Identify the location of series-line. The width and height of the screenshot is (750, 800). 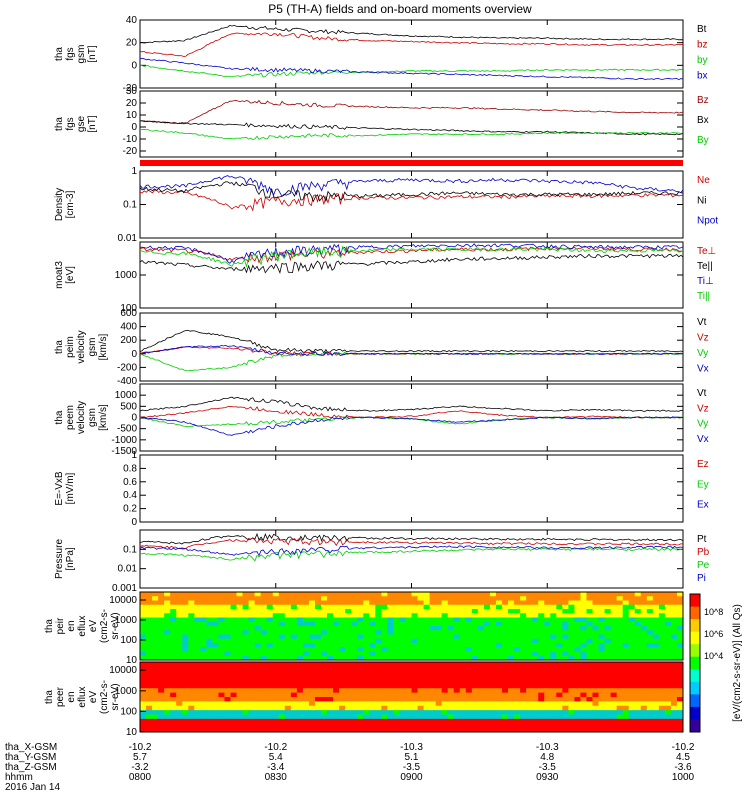
(411, 361).